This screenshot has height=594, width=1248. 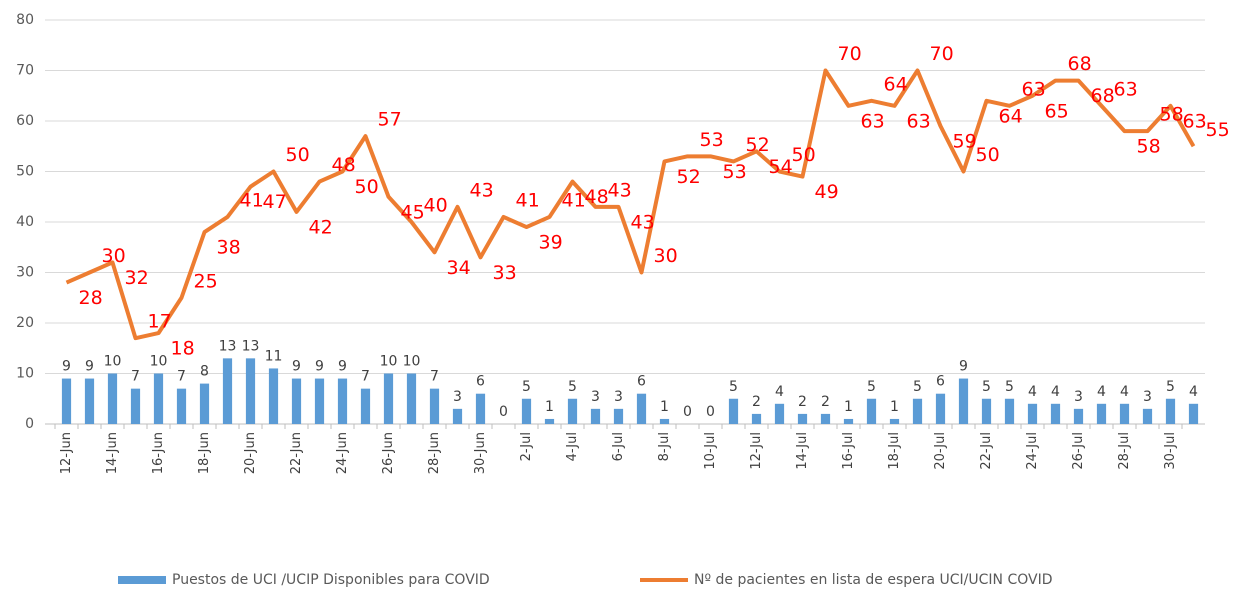 What do you see at coordinates (25, 172) in the screenshot?
I see `y-tick-label: 50` at bounding box center [25, 172].